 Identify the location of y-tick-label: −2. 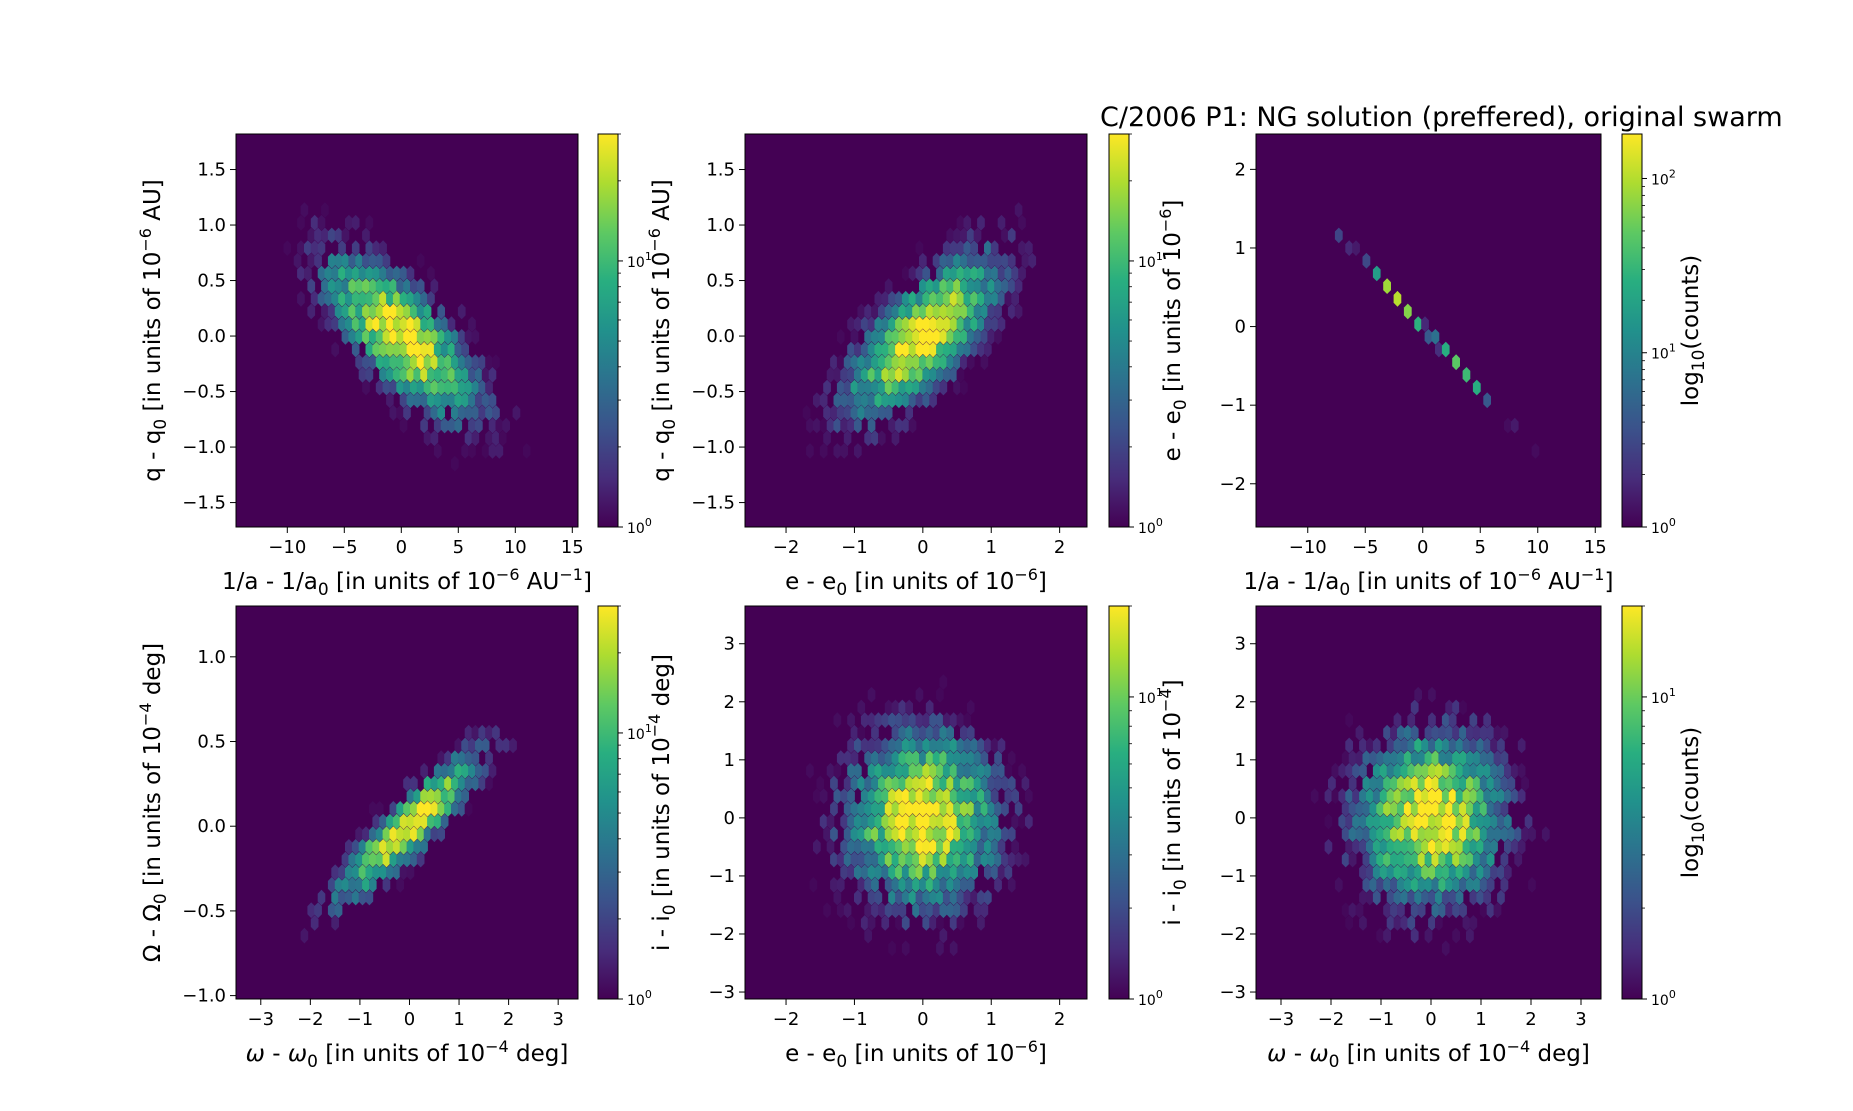
(1232, 934).